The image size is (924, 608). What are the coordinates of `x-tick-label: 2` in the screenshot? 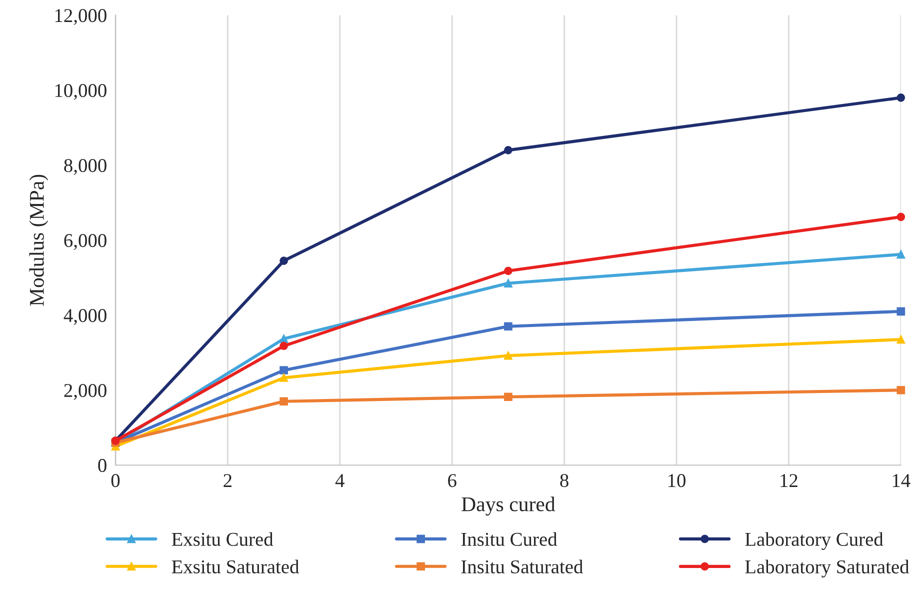 It's located at (228, 480).